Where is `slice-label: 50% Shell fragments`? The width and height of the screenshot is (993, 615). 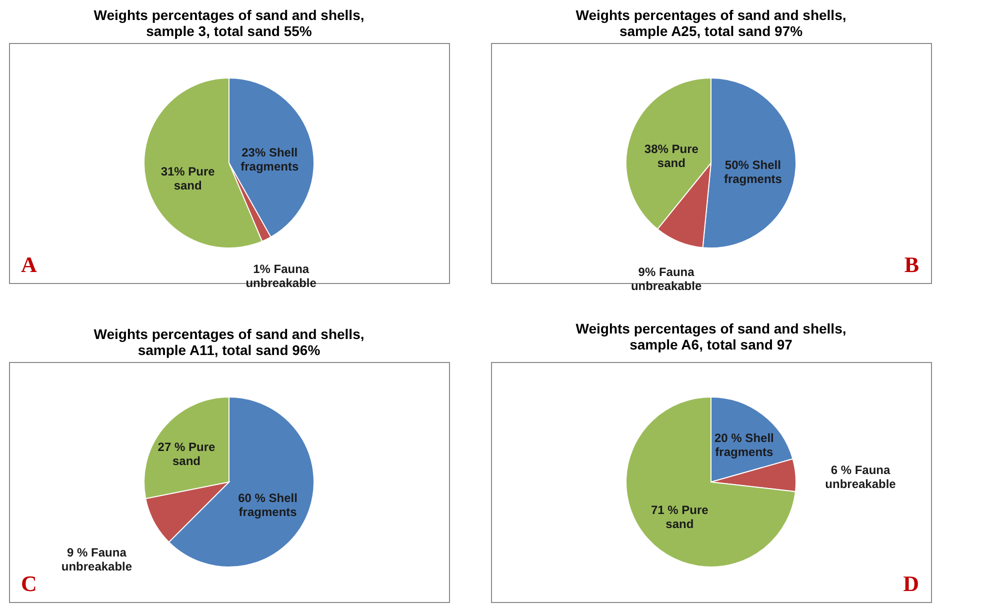
slice-label: 50% Shell fragments is located at coordinates (753, 172).